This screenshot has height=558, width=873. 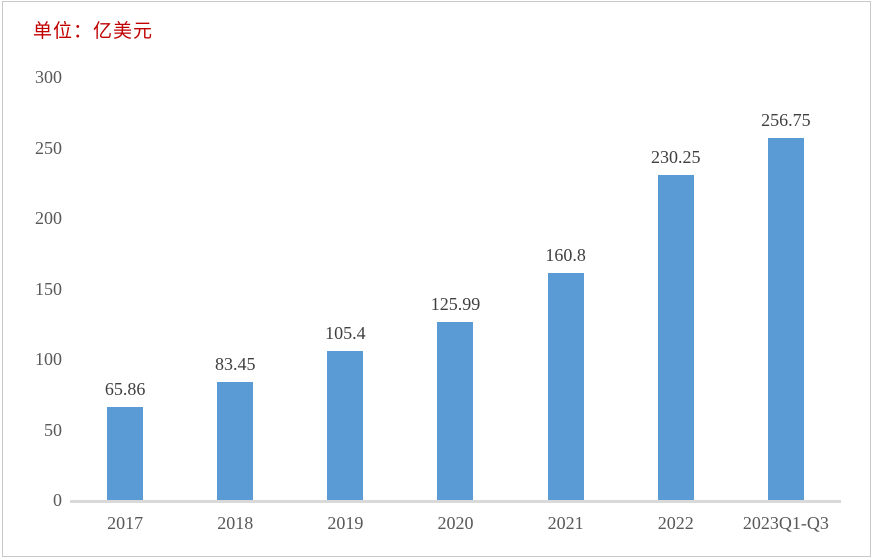 What do you see at coordinates (345, 523) in the screenshot?
I see `x-tick-label: 2019` at bounding box center [345, 523].